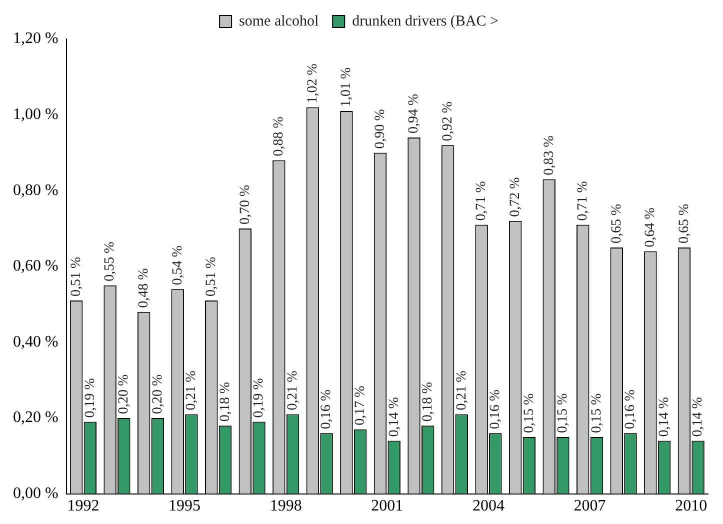 The height and width of the screenshot is (524, 723). What do you see at coordinates (35, 190) in the screenshot?
I see `y-tick-label: 0,80 %` at bounding box center [35, 190].